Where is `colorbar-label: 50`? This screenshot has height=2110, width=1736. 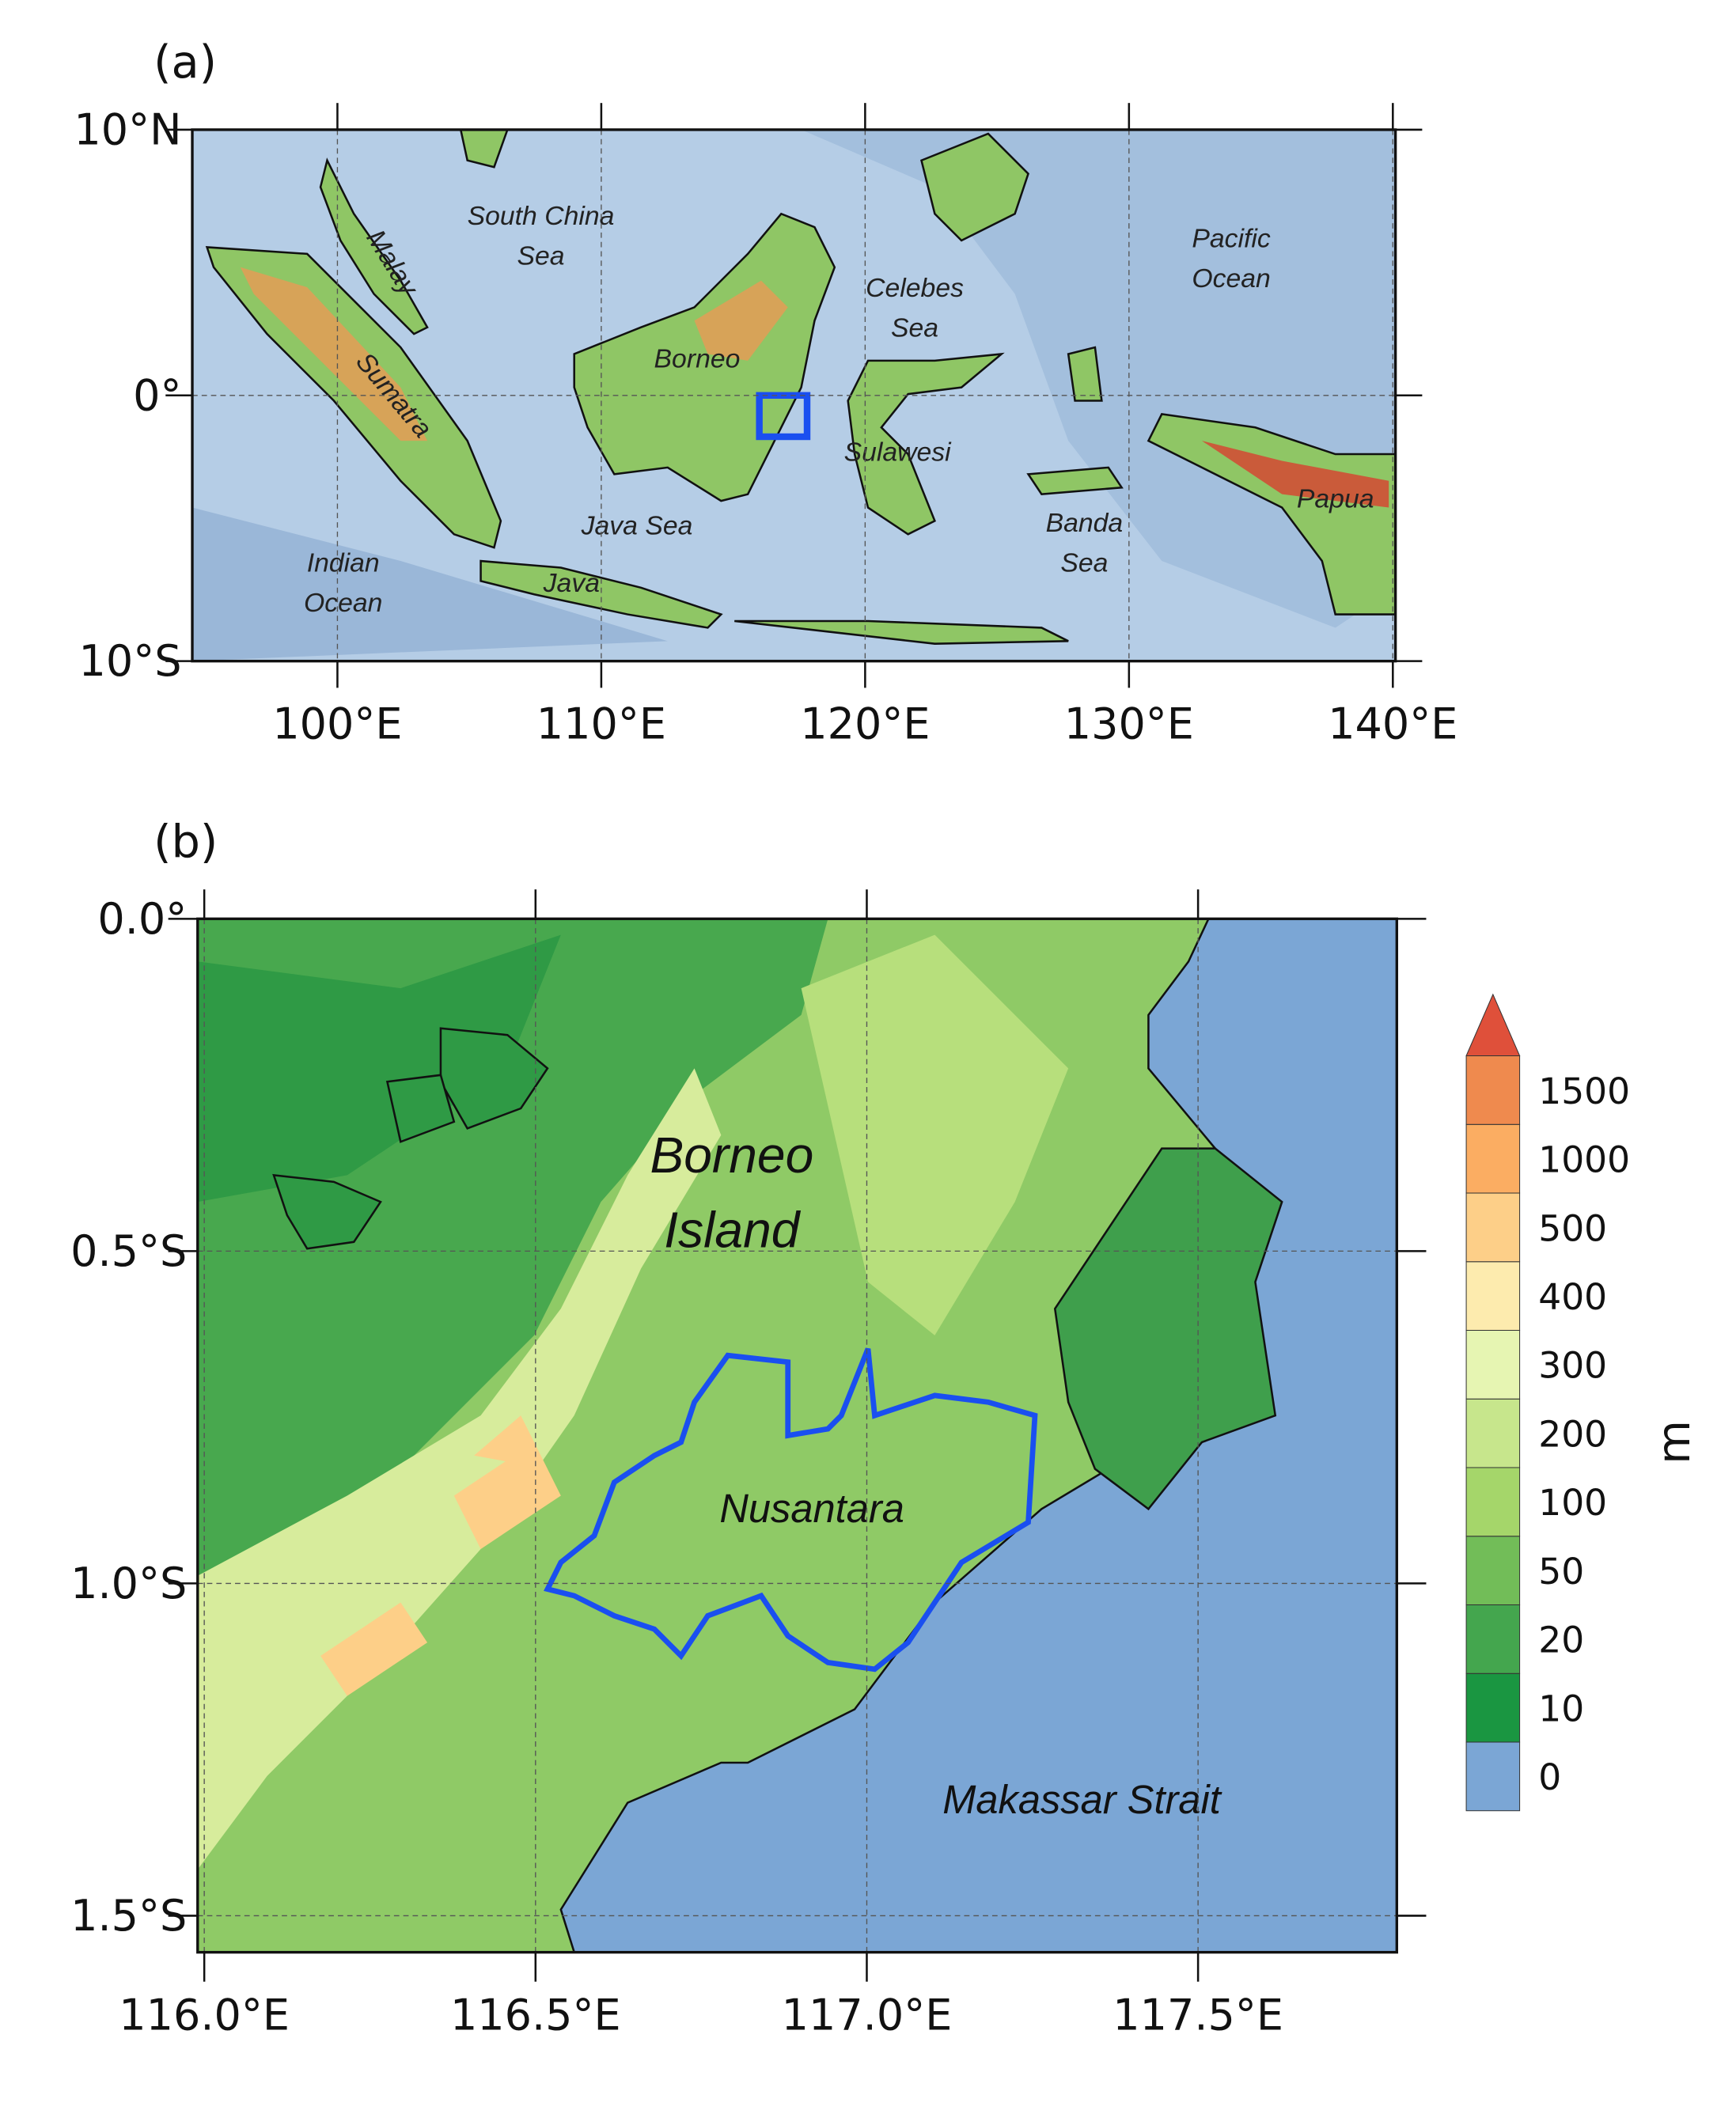 colorbar-label: 50 is located at coordinates (1561, 1572).